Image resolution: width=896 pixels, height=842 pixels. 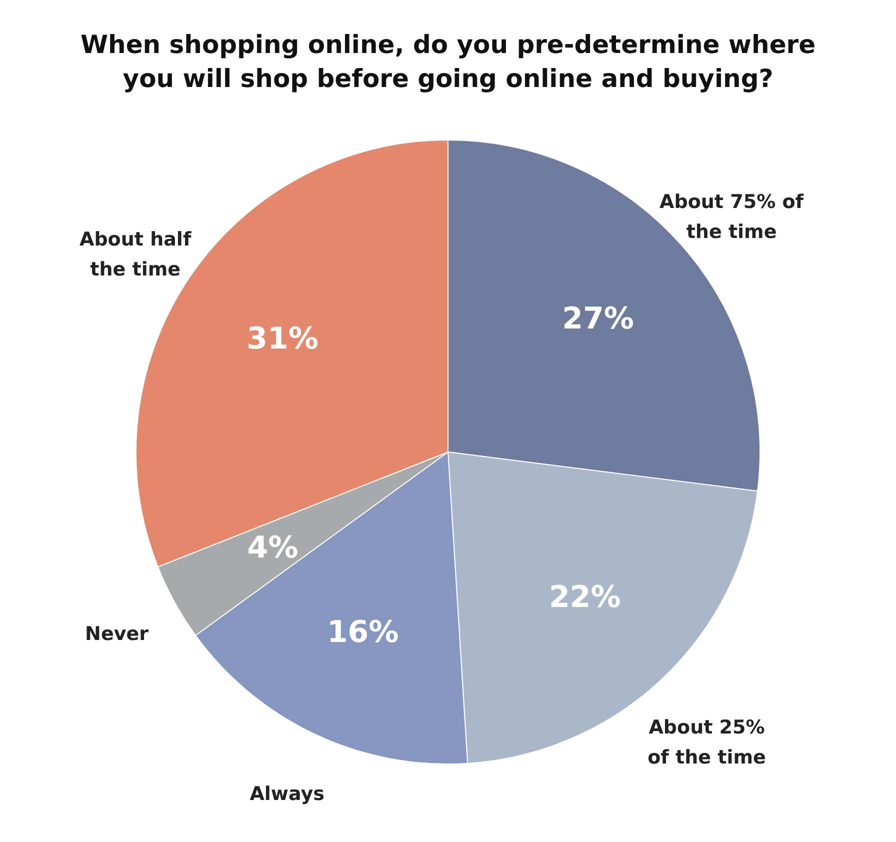 I want to click on slice-label: About 25% of the time, so click(x=707, y=742).